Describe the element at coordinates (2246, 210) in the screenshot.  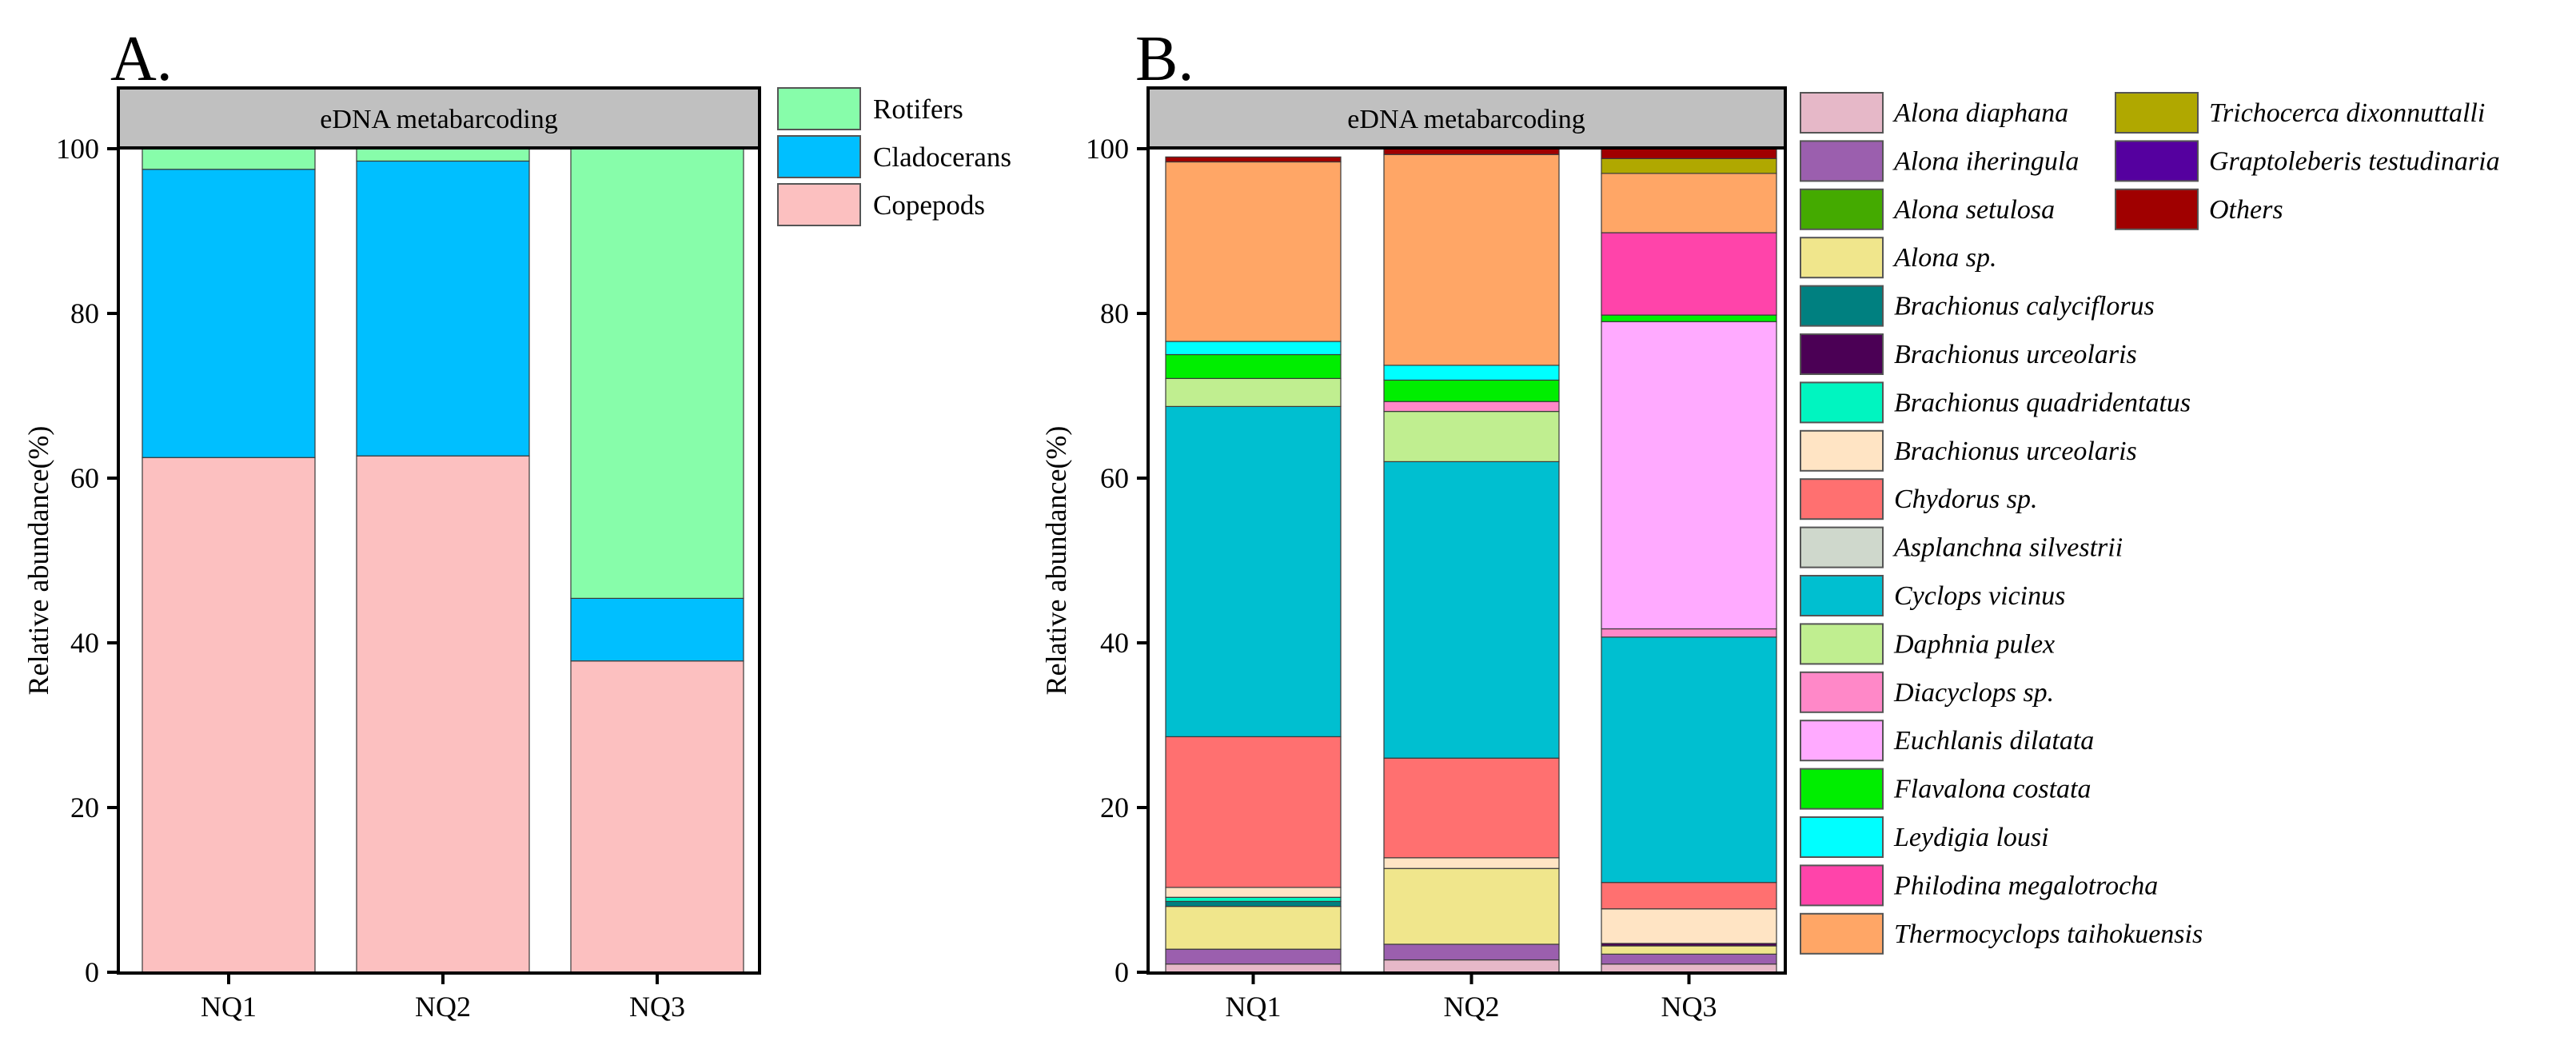
I see `panel-b-legend-label-others-20: Others` at that location.